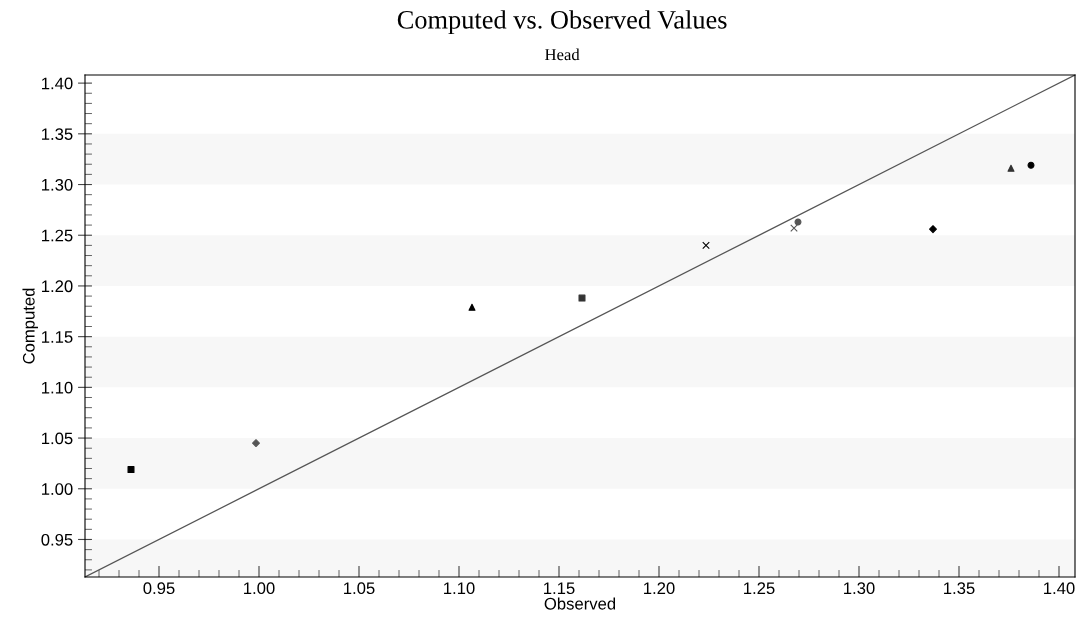  I want to click on x-tick-label: 1.05, so click(359, 588).